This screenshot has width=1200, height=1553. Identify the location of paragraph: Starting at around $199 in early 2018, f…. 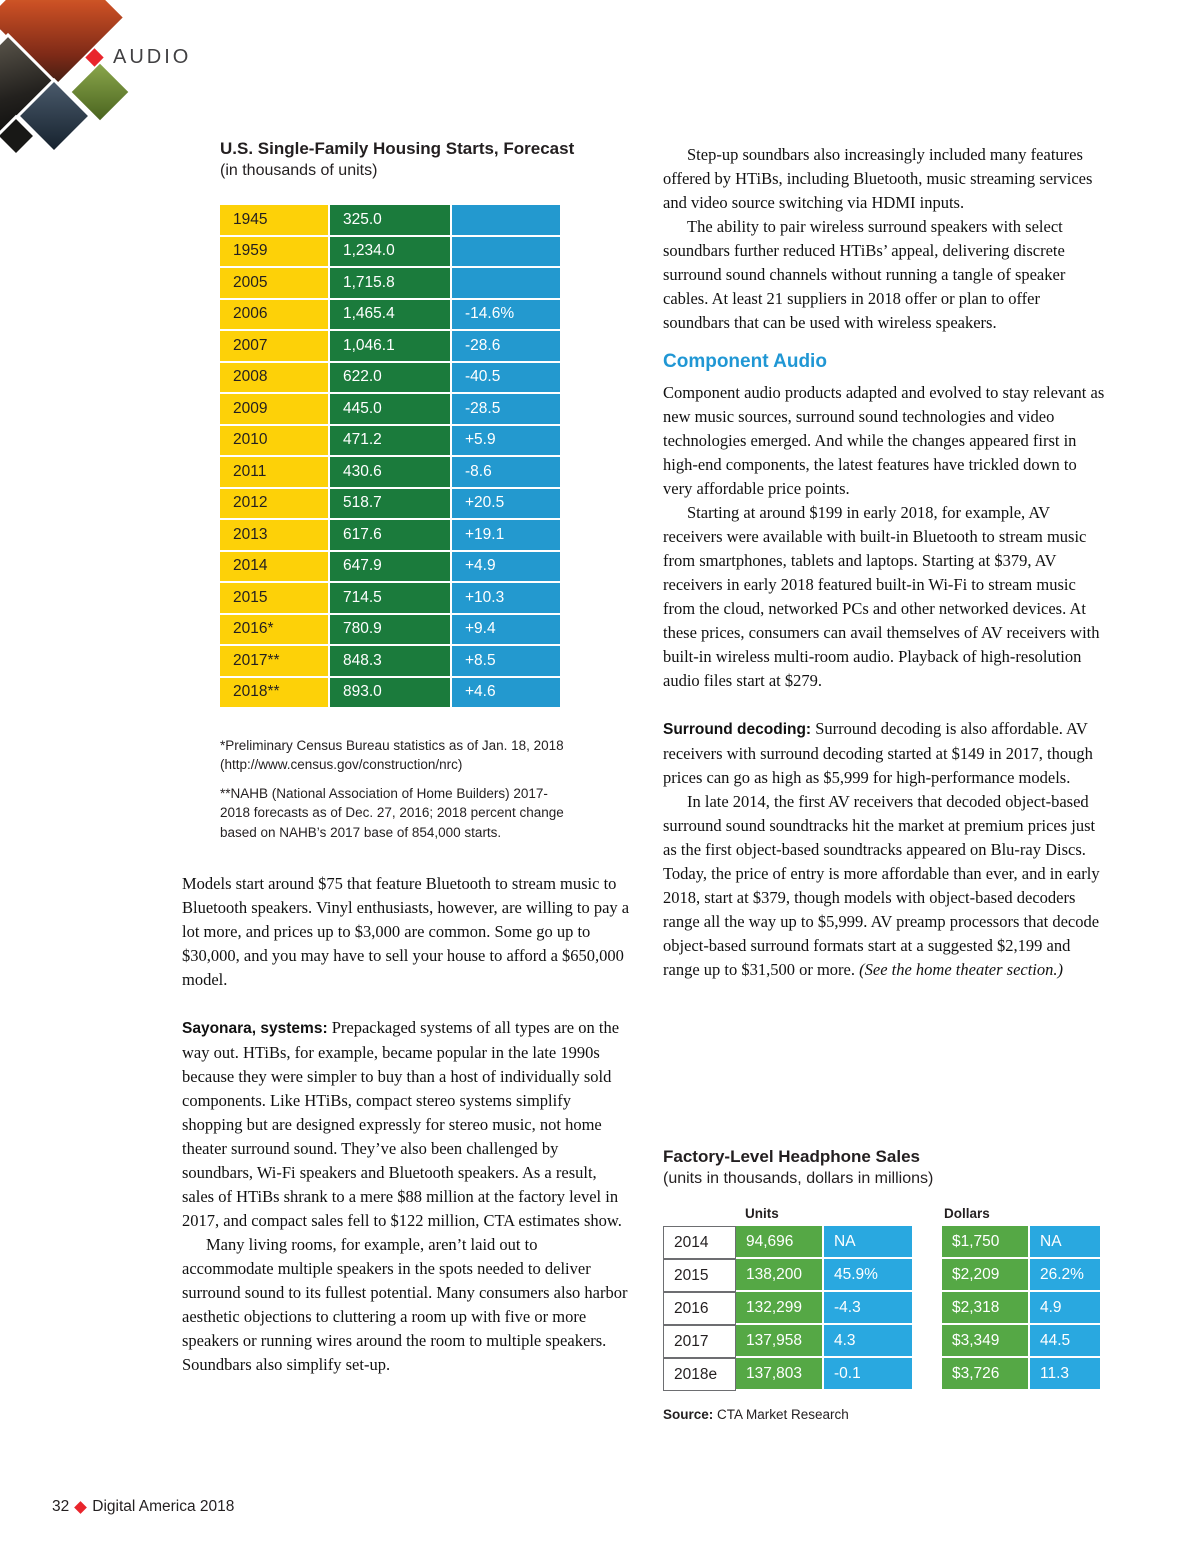
(881, 596).